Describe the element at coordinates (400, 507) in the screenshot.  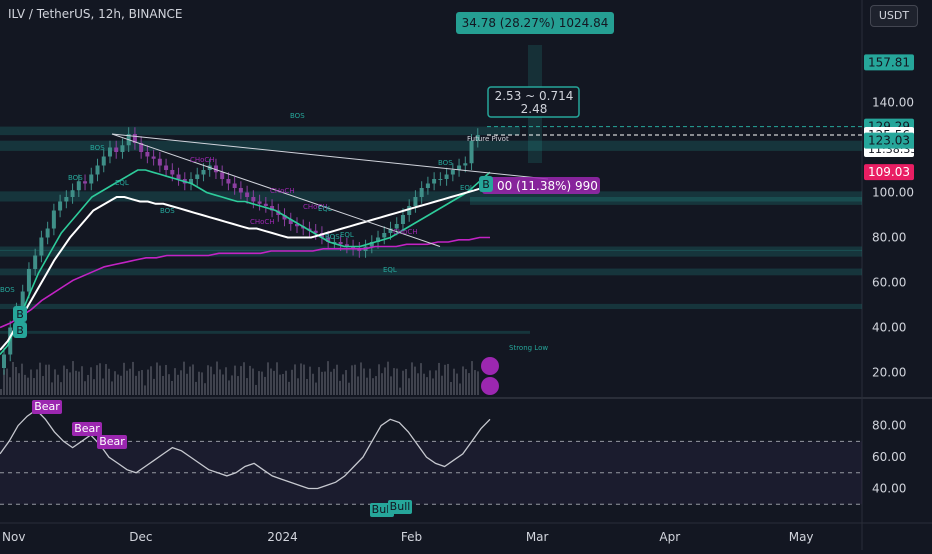
I see `bull-badge` at that location.